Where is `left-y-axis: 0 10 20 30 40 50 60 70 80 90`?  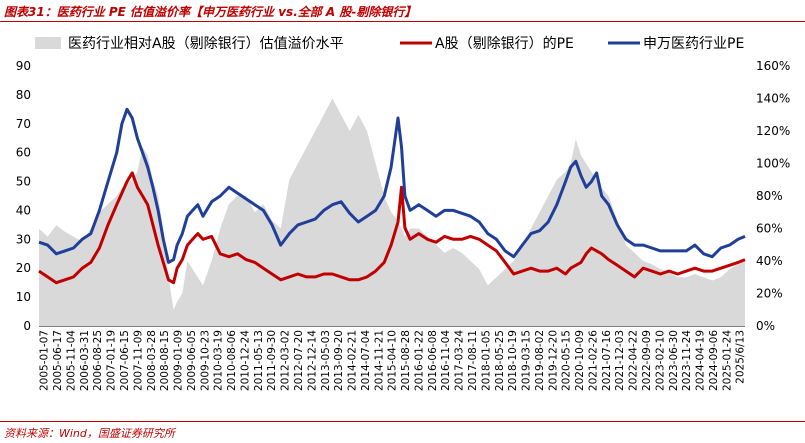
left-y-axis: 0 10 20 30 40 50 60 70 80 90 is located at coordinates (23, 196).